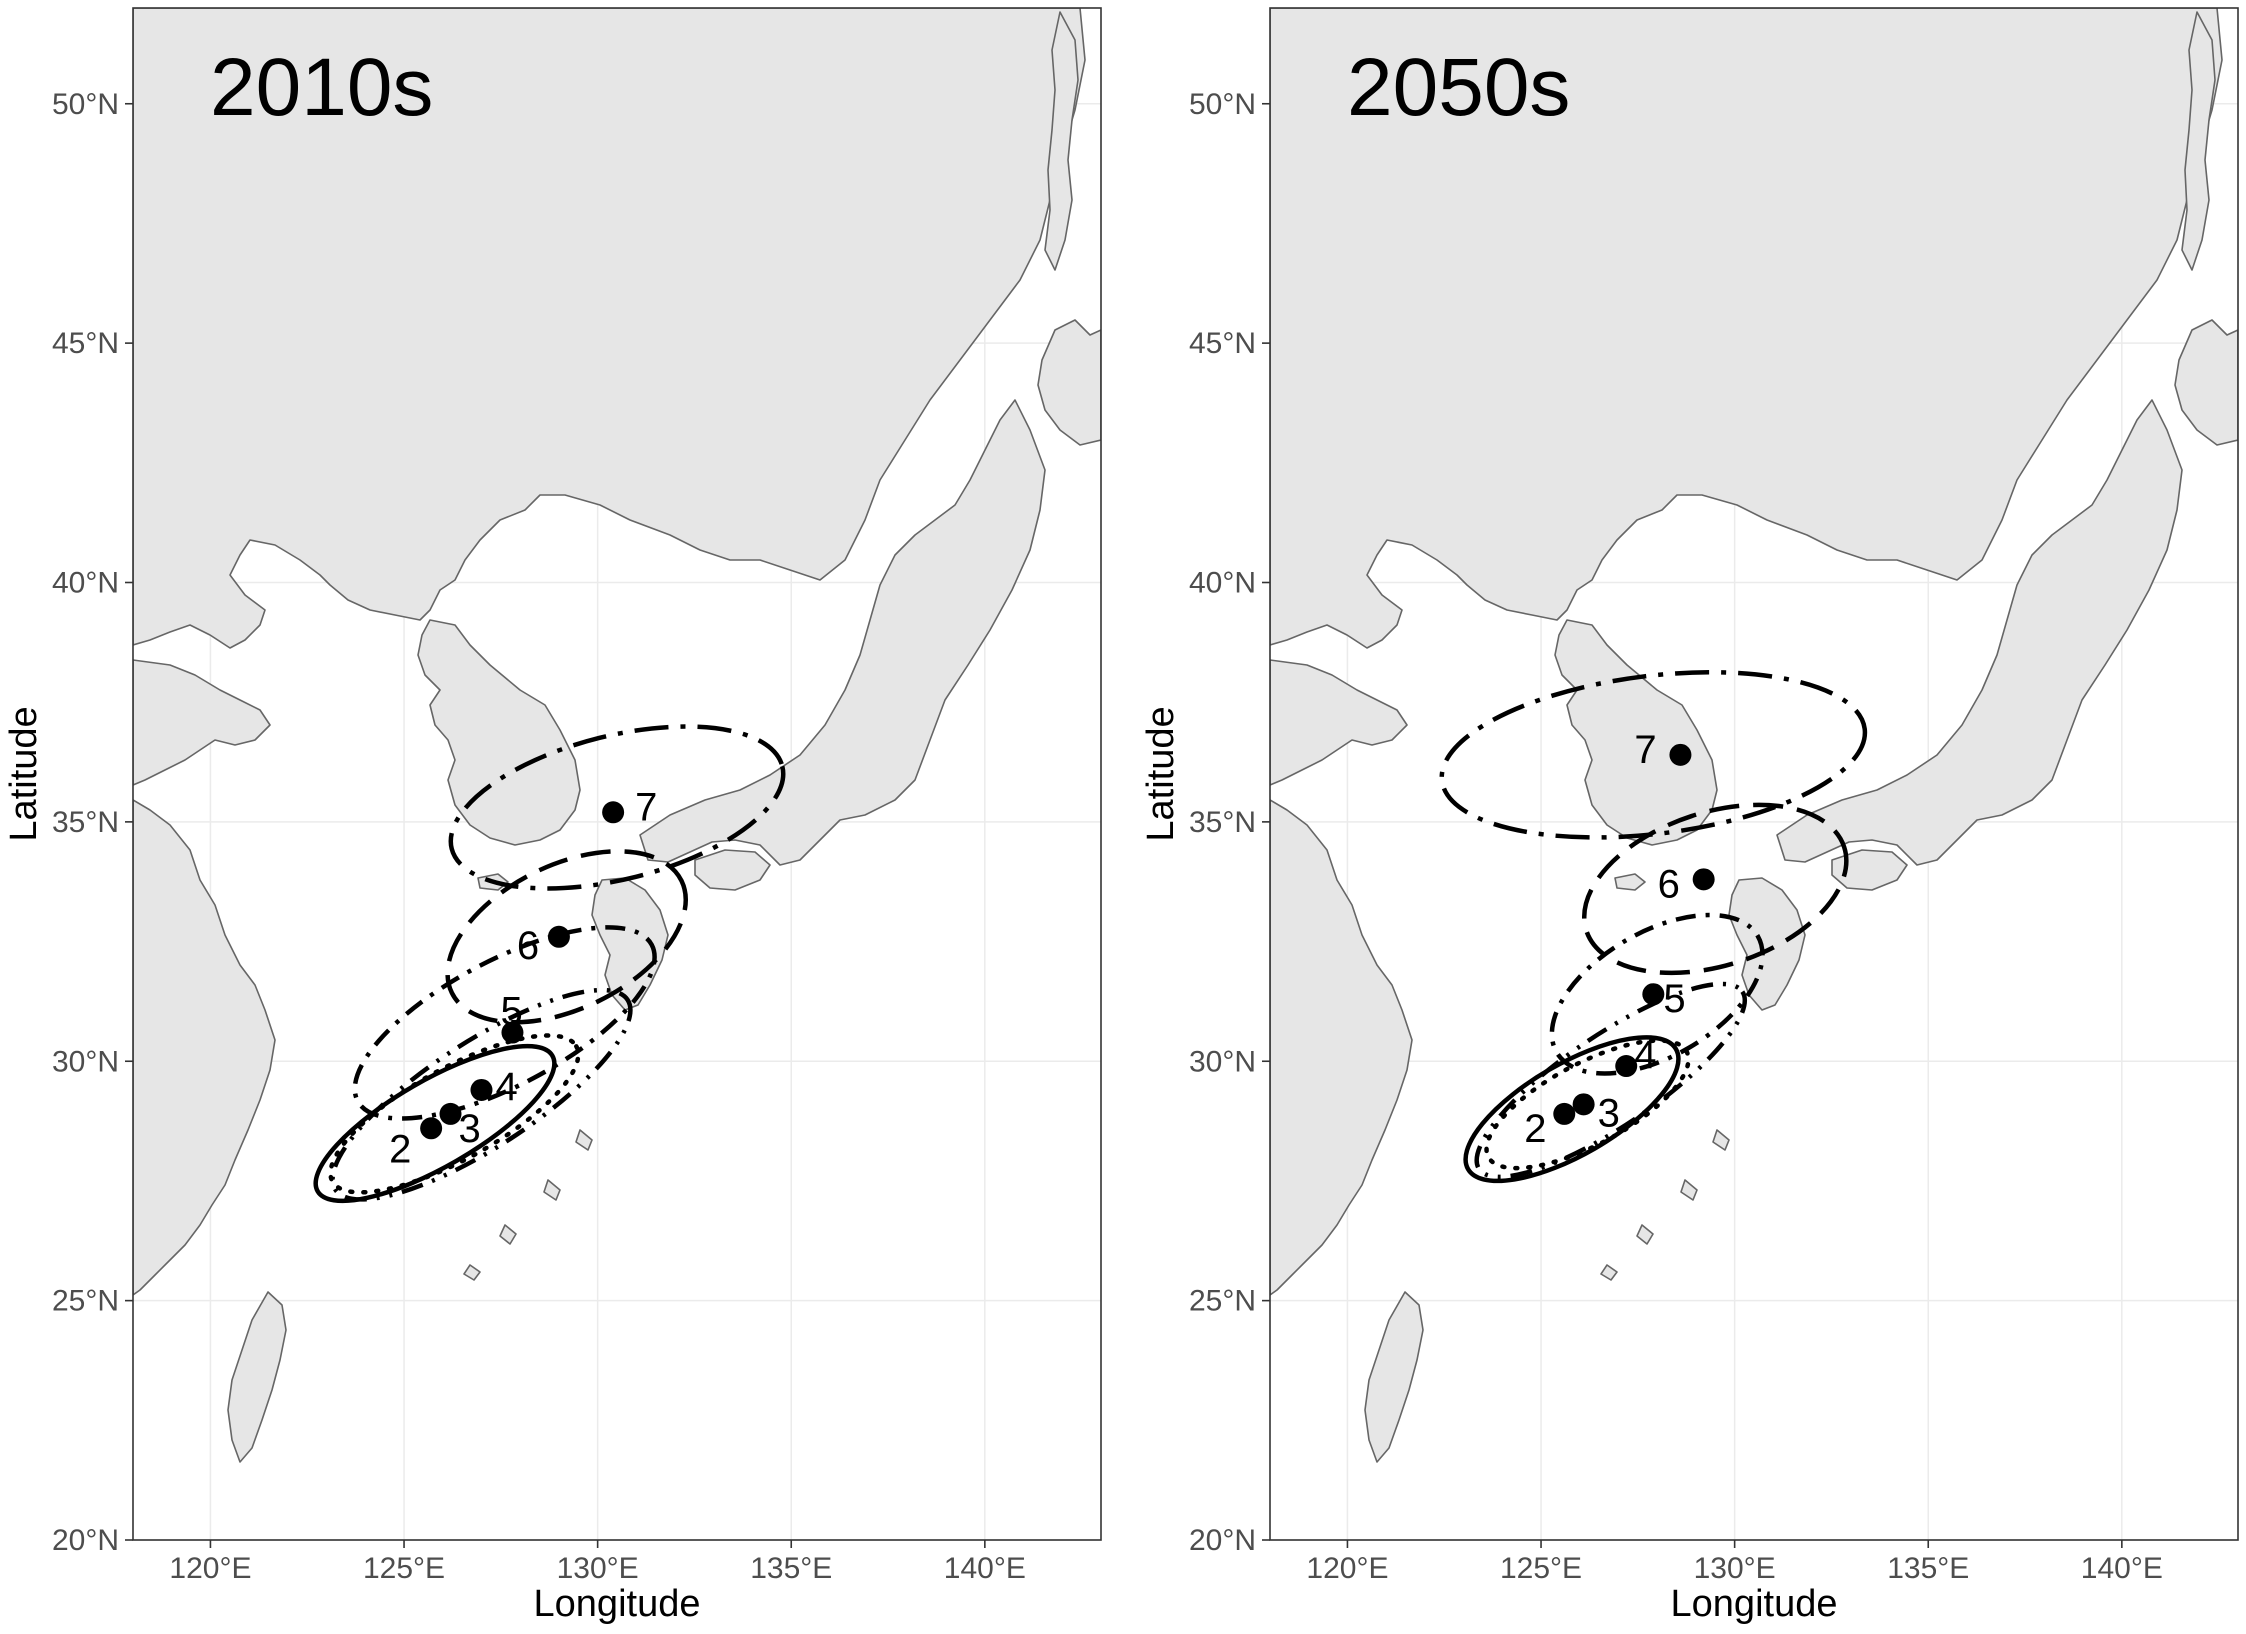 This screenshot has height=1634, width=2246. What do you see at coordinates (1458, 87) in the screenshot?
I see `panel-title: 2050s` at bounding box center [1458, 87].